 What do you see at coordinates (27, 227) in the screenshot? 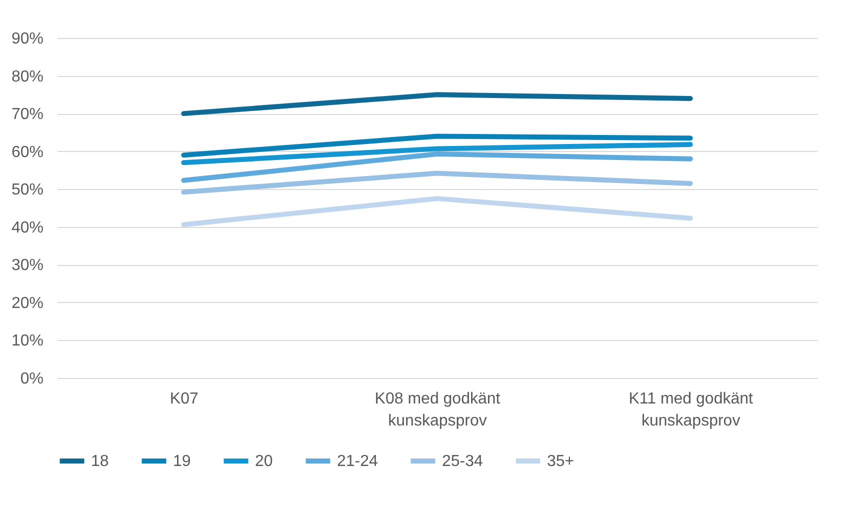
I see `y-tick-label: 40%` at bounding box center [27, 227].